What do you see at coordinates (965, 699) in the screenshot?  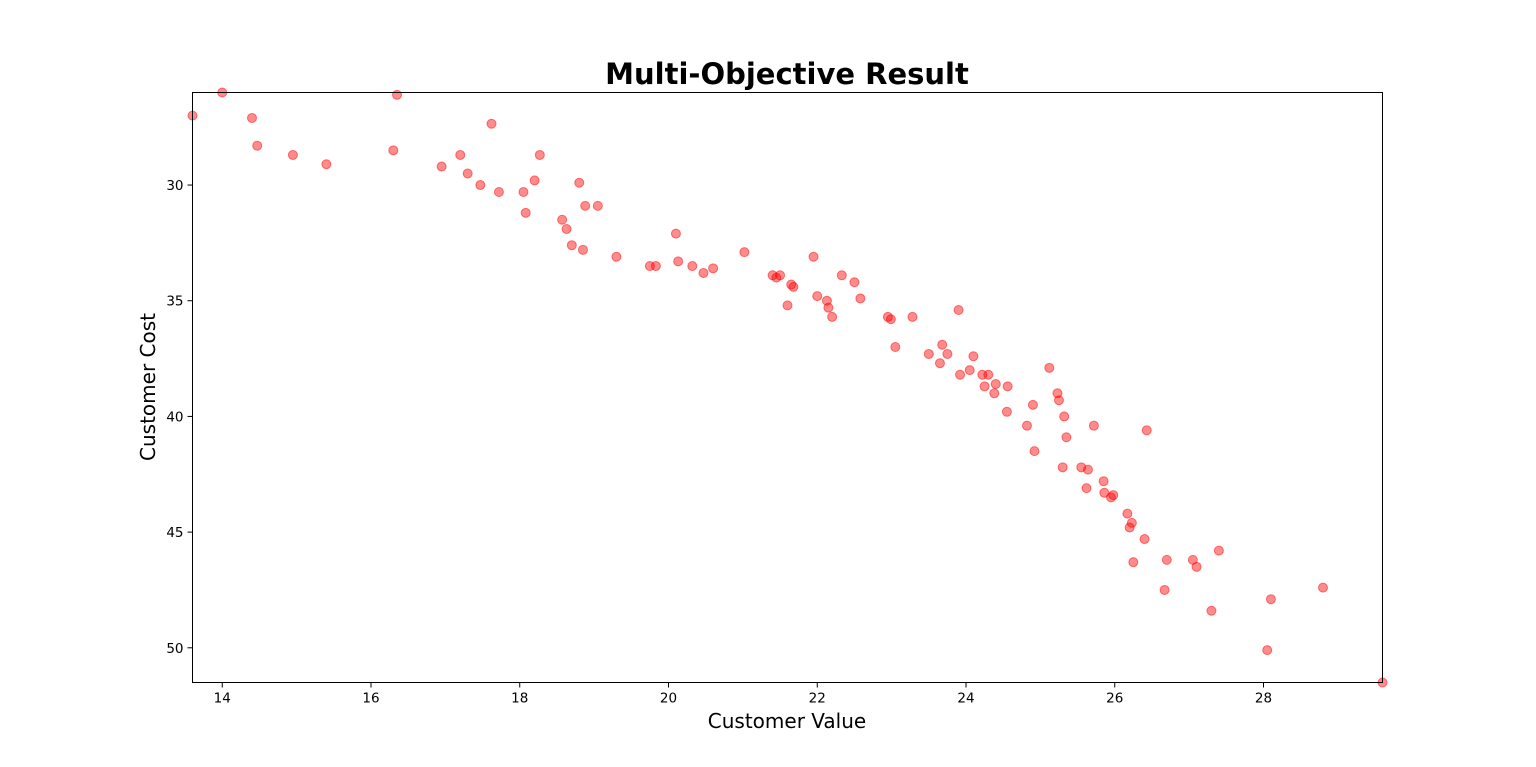 I see `x-tick-label: 24` at bounding box center [965, 699].